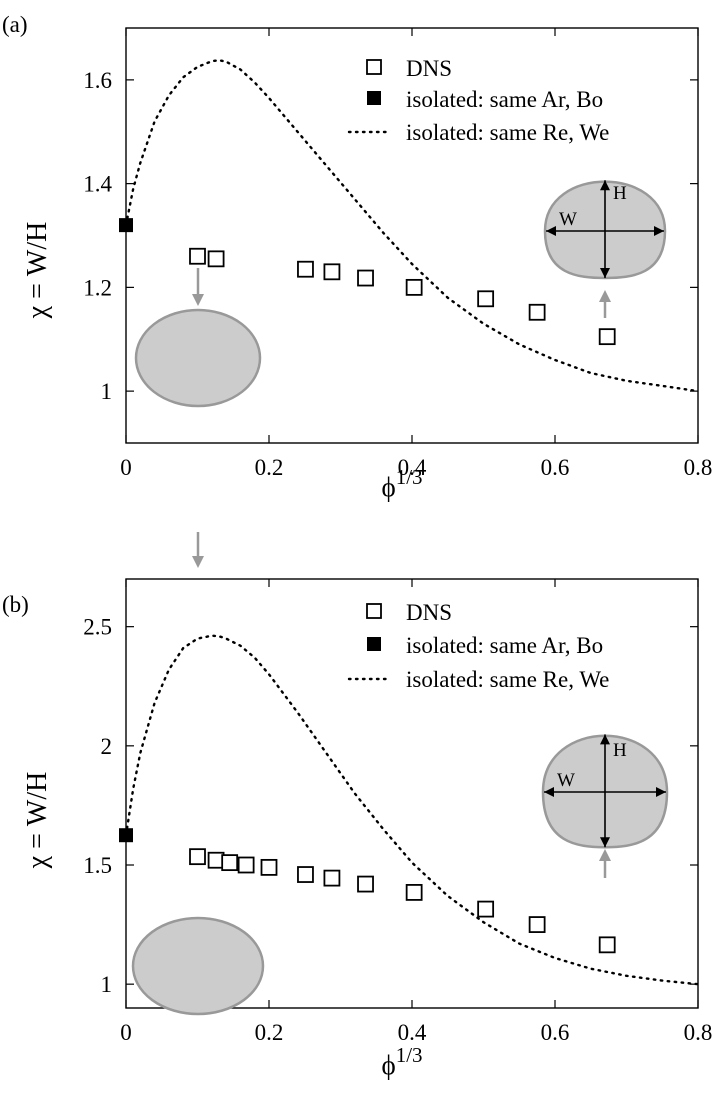  I want to click on panel-label: (b), so click(15, 604).